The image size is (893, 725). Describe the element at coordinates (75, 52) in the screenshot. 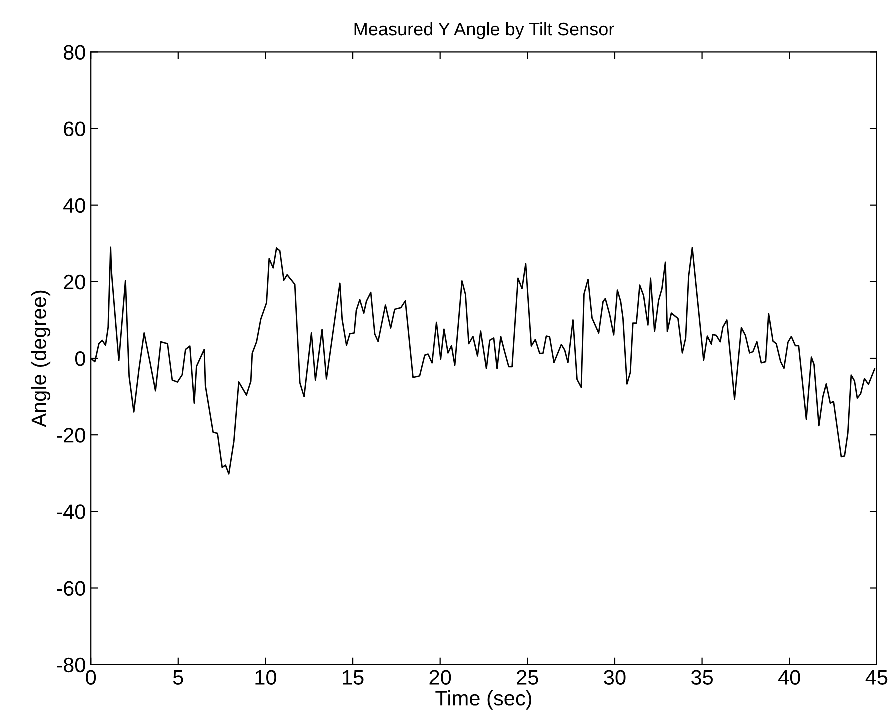

I see `y-tick-label: 80` at that location.